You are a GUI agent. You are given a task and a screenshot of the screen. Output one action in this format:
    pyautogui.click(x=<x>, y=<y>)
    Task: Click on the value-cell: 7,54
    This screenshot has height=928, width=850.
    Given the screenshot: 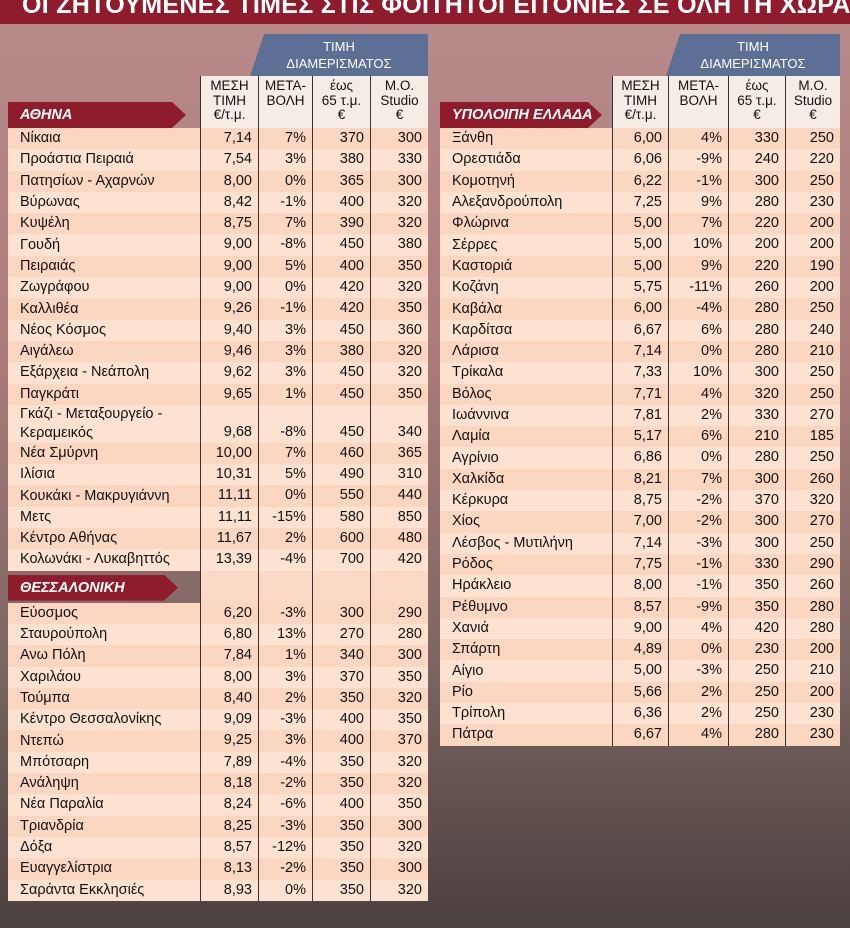 What is the action you would take?
    pyautogui.click(x=229, y=160)
    